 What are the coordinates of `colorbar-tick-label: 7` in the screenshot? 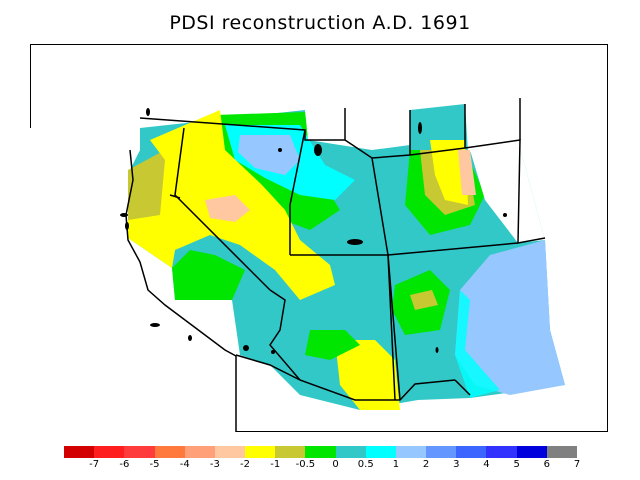 It's located at (577, 464).